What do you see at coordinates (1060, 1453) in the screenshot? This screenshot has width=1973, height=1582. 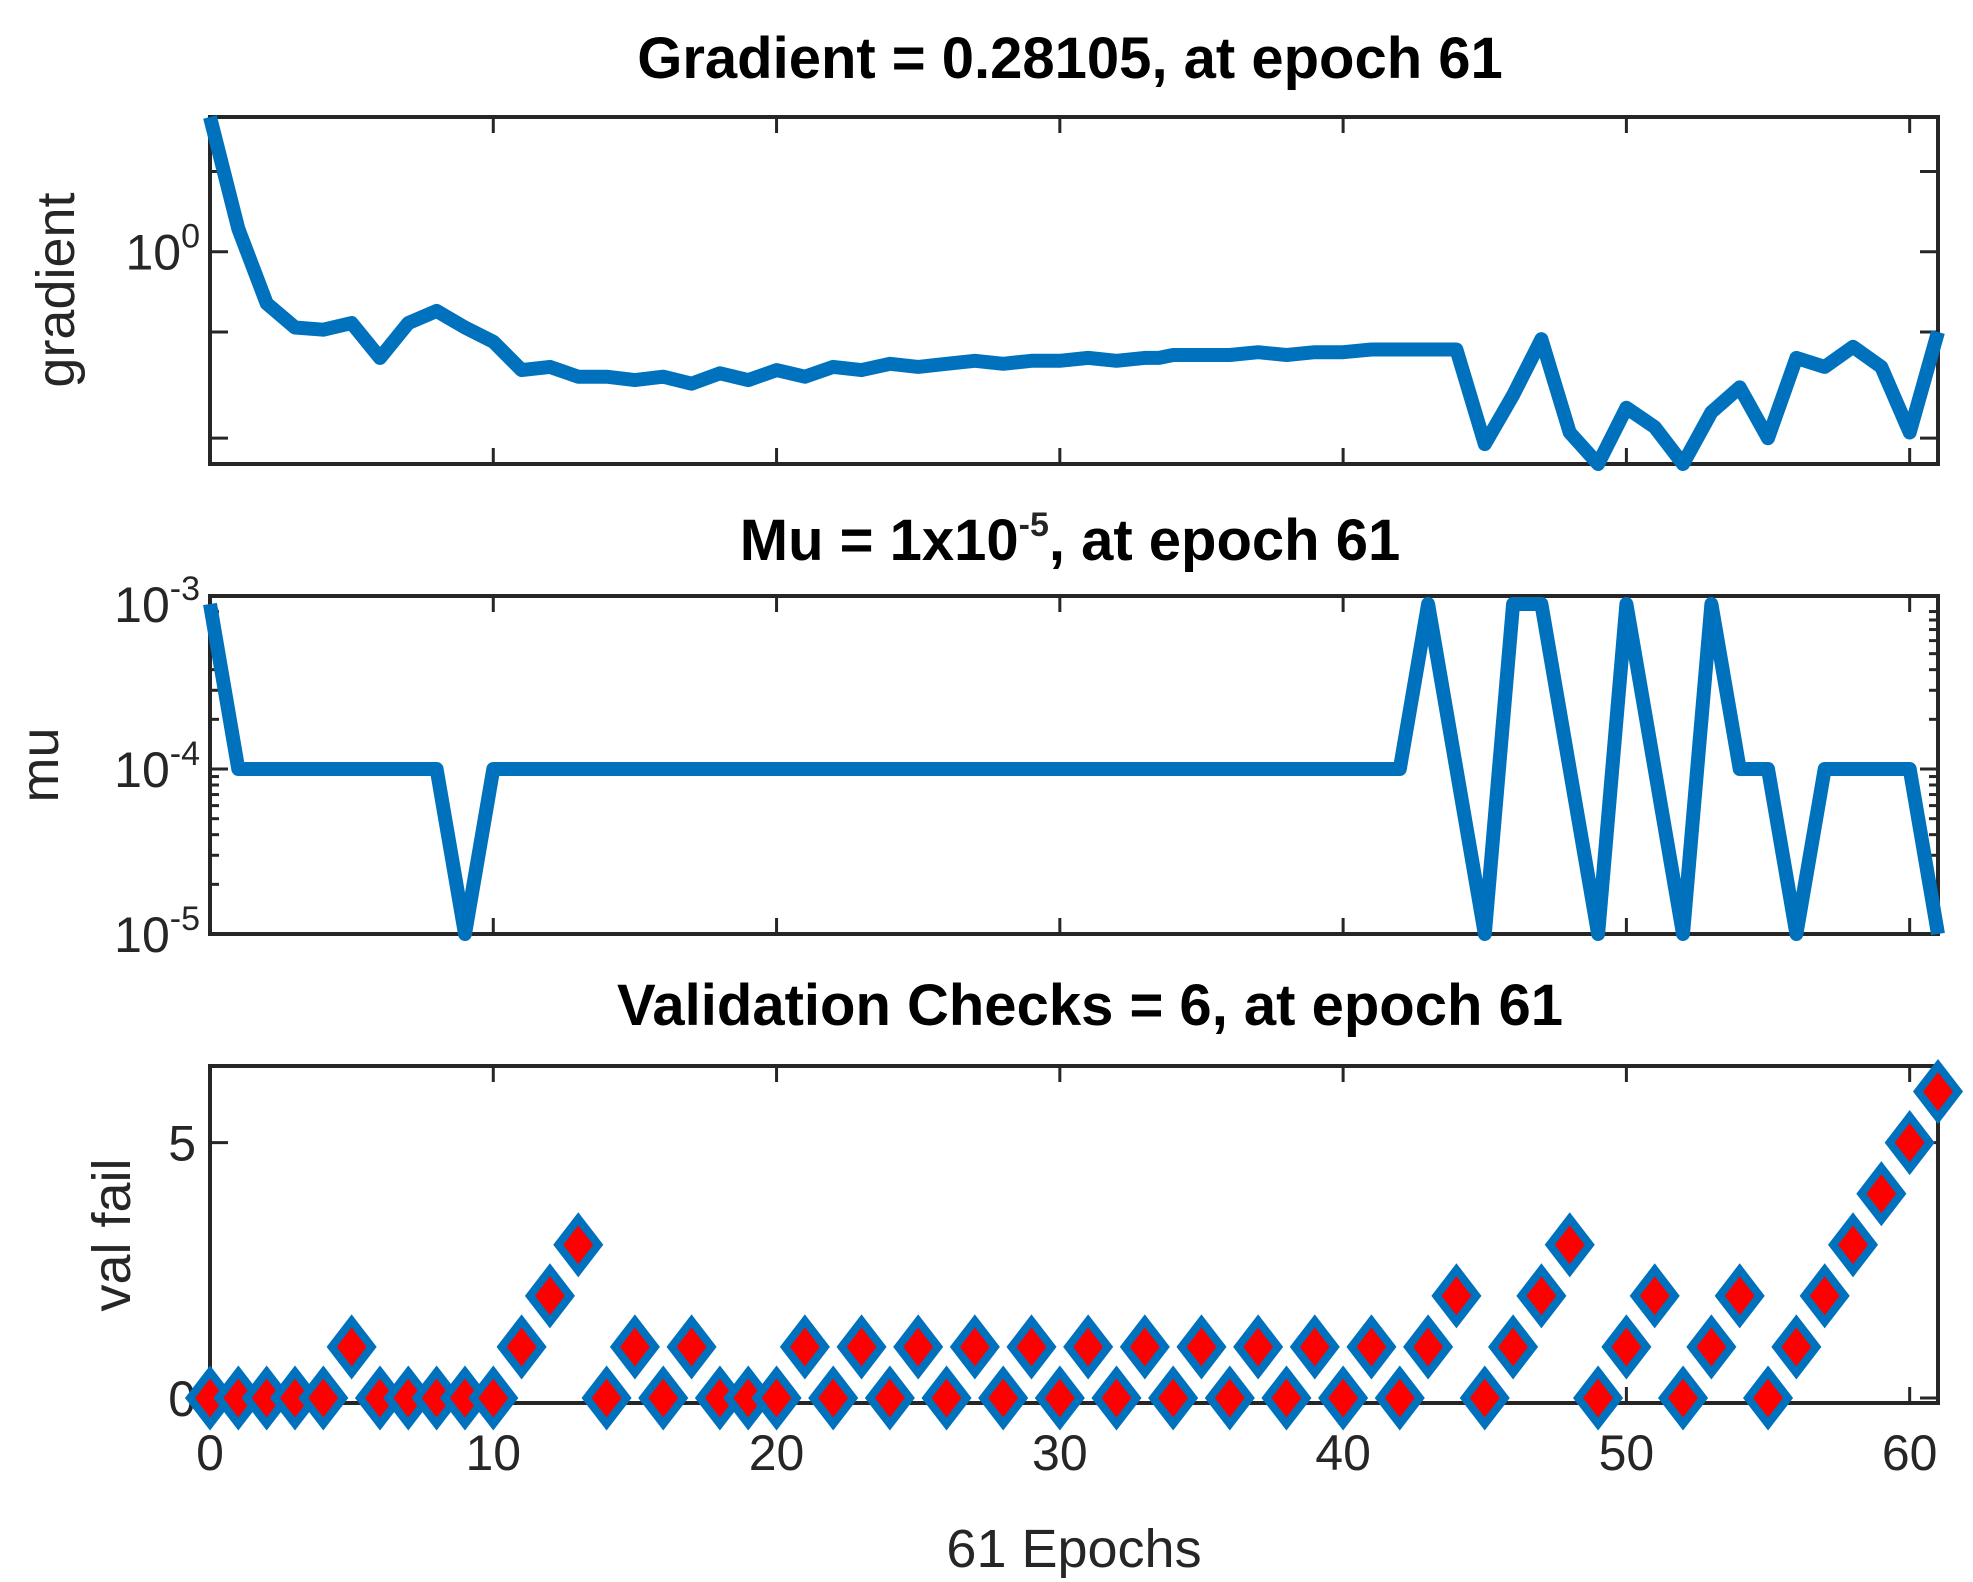 I see `x-tick-label: 30` at bounding box center [1060, 1453].